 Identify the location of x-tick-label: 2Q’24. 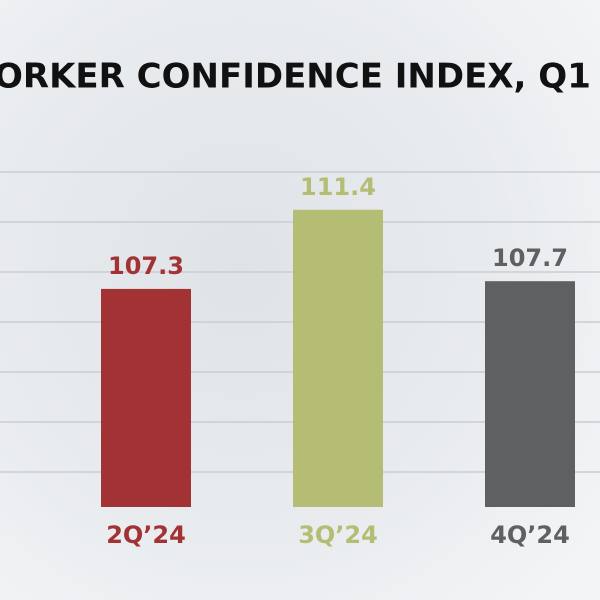
(146, 535).